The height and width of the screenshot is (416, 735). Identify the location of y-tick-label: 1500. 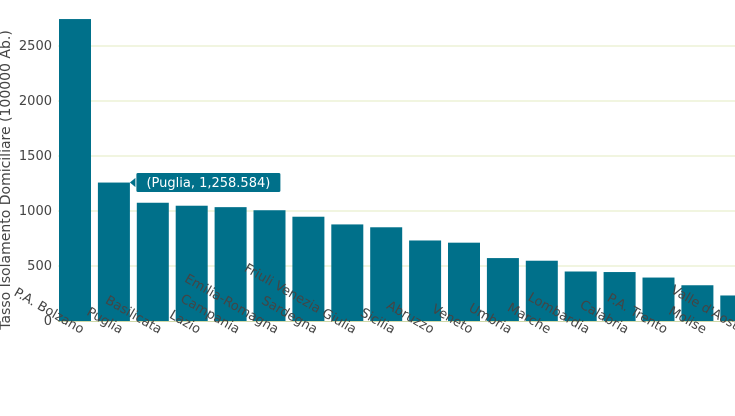
(35, 156).